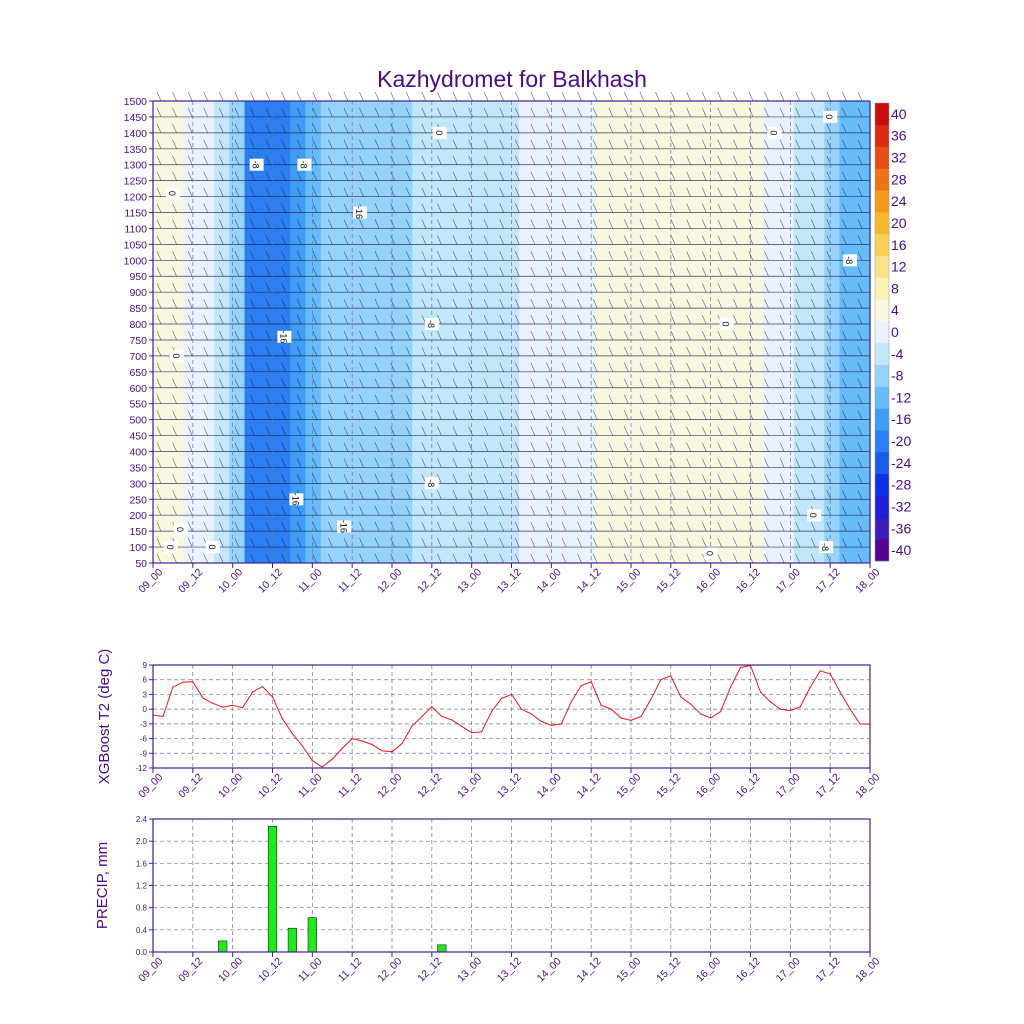 The height and width of the screenshot is (1024, 1024). I want to click on colorbar-frame, so click(882, 332).